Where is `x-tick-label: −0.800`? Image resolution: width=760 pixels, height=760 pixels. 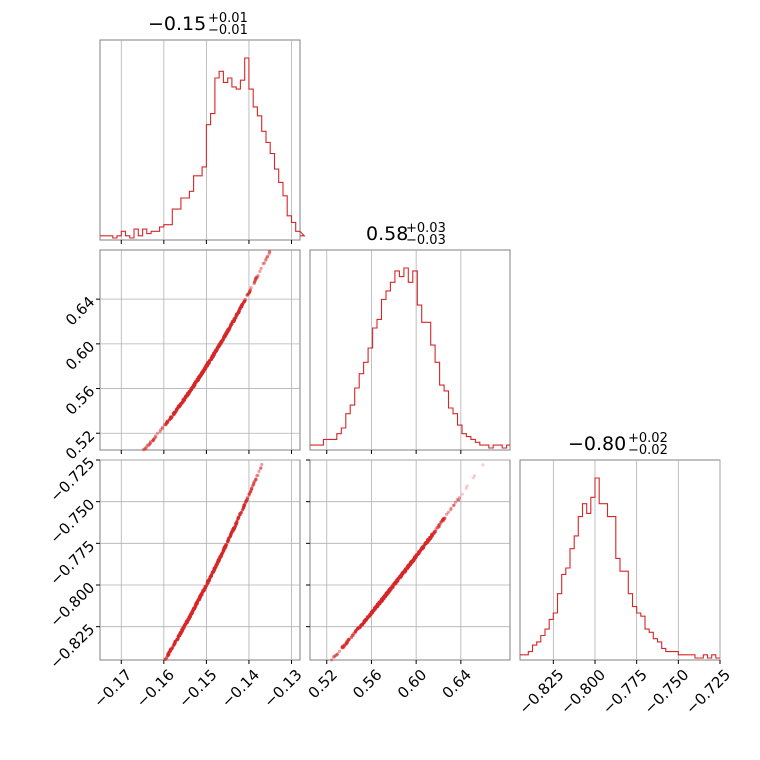 x-tick-label: −0.800 is located at coordinates (583, 692).